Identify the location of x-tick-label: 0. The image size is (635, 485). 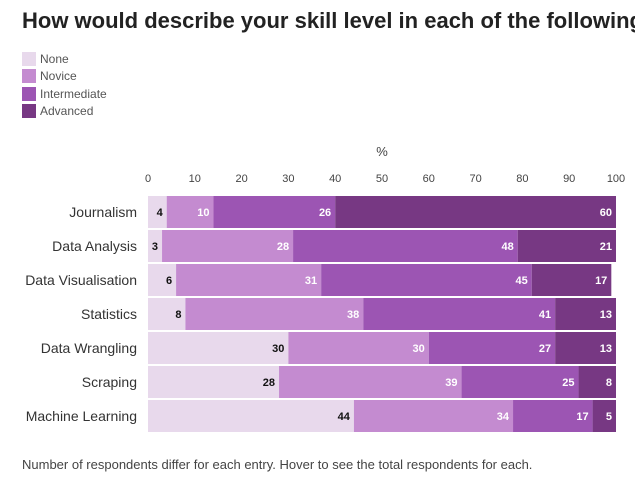
(148, 179).